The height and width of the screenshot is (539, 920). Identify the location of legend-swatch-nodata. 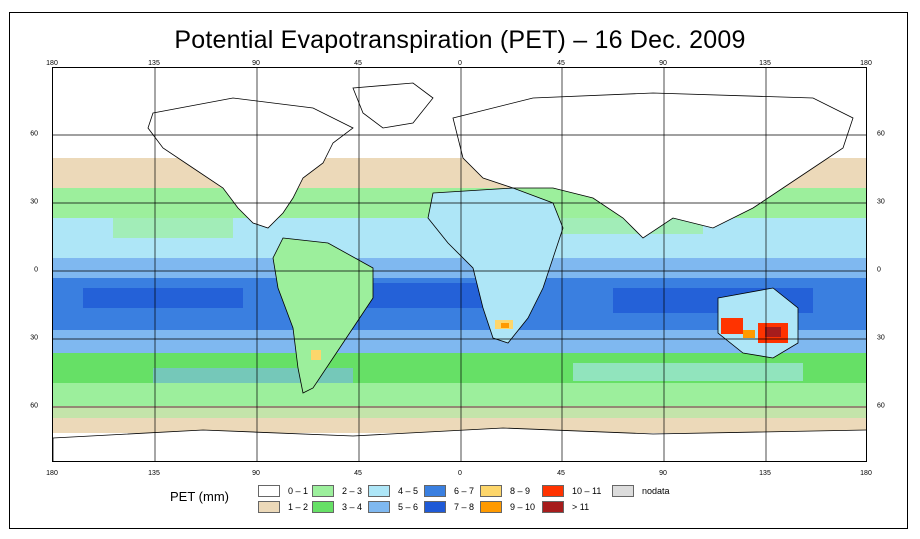
(623, 491).